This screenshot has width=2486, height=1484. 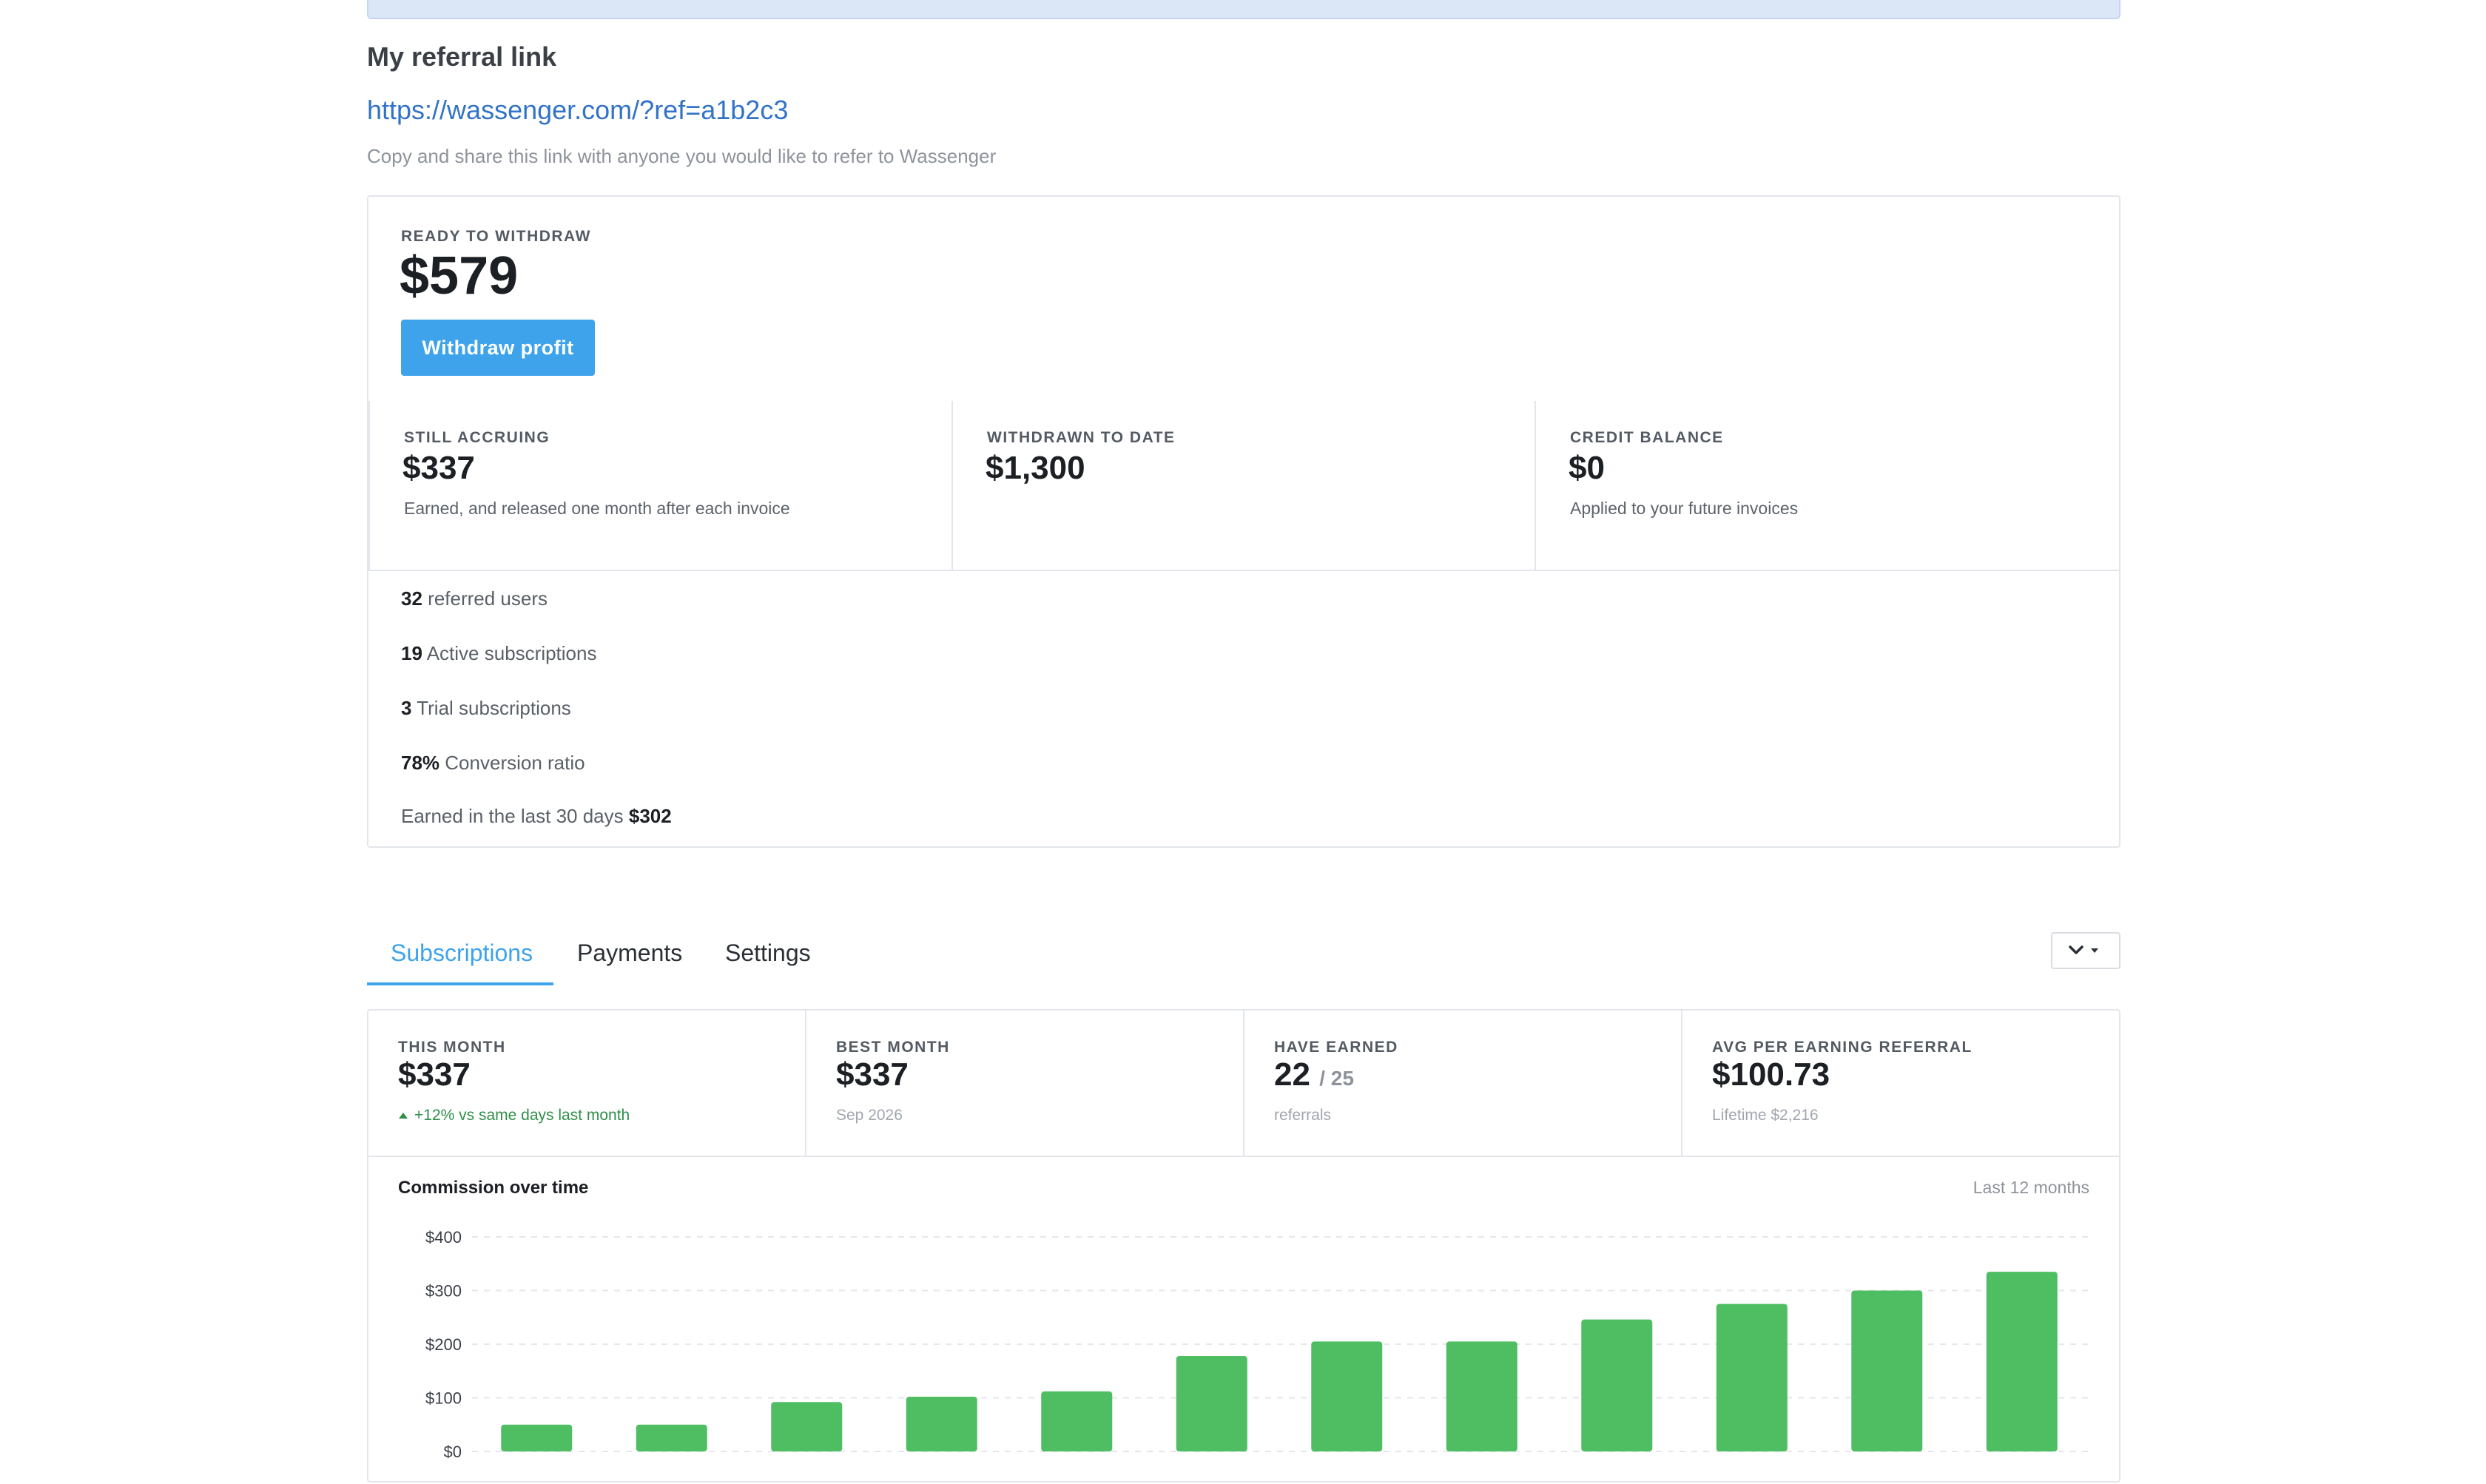 I want to click on kpi-value-group: 22 / 25, so click(x=1314, y=1074).